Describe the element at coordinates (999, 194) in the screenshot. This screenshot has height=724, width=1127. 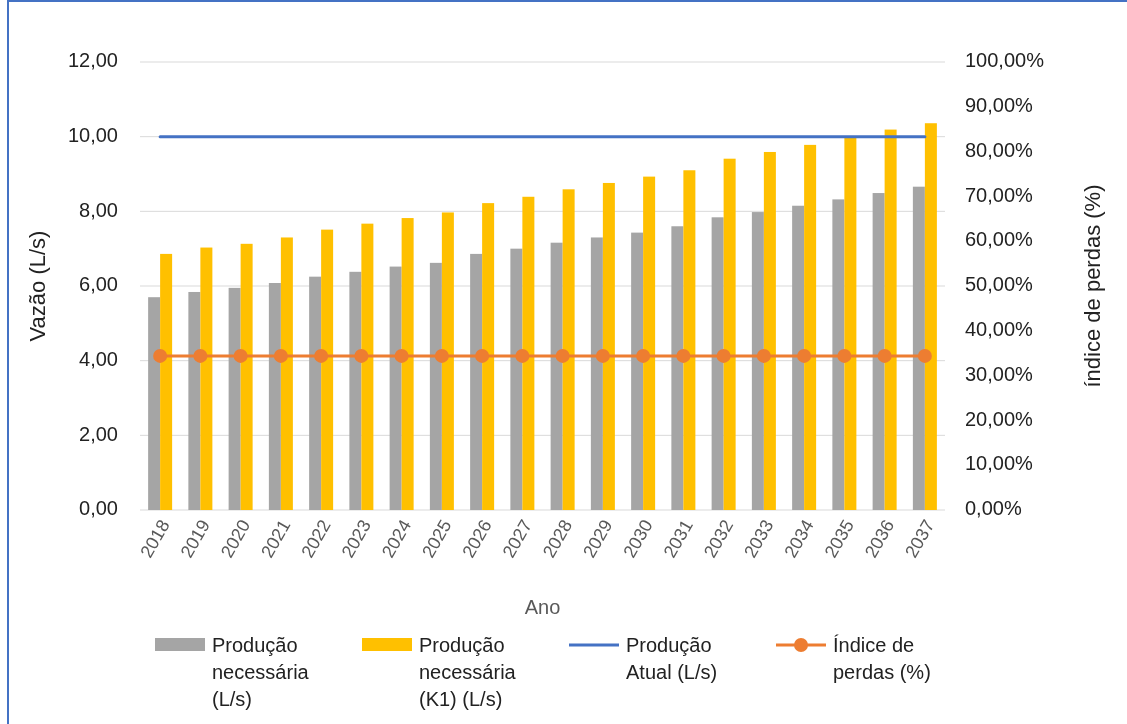
I see `y2-tick-label: 70,00%` at that location.